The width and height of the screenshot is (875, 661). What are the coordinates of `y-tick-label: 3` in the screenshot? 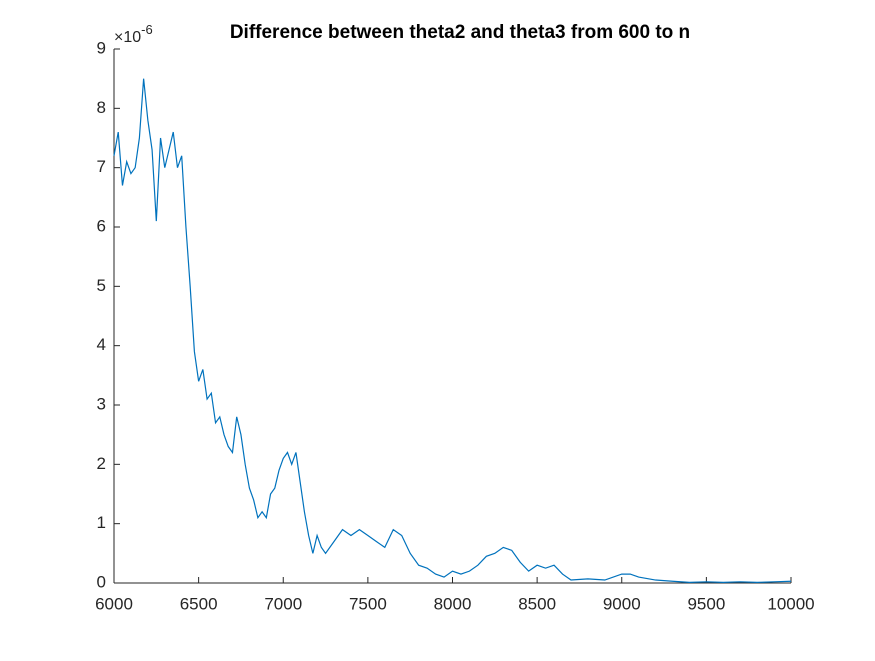 It's located at (101, 403).